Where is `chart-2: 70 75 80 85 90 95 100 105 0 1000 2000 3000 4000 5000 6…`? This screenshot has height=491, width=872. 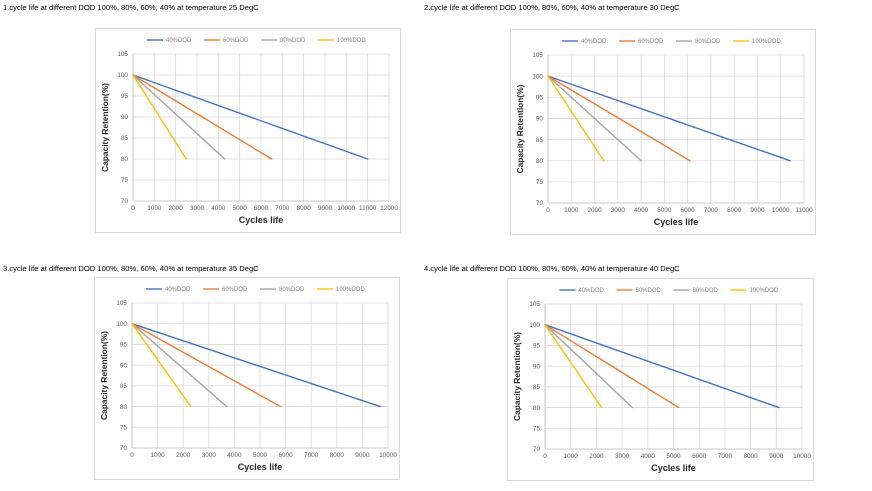
chart-2: 70 75 80 85 90 95 100 105 0 1000 2000 3000 4000 5000 6… is located at coordinates (663, 132).